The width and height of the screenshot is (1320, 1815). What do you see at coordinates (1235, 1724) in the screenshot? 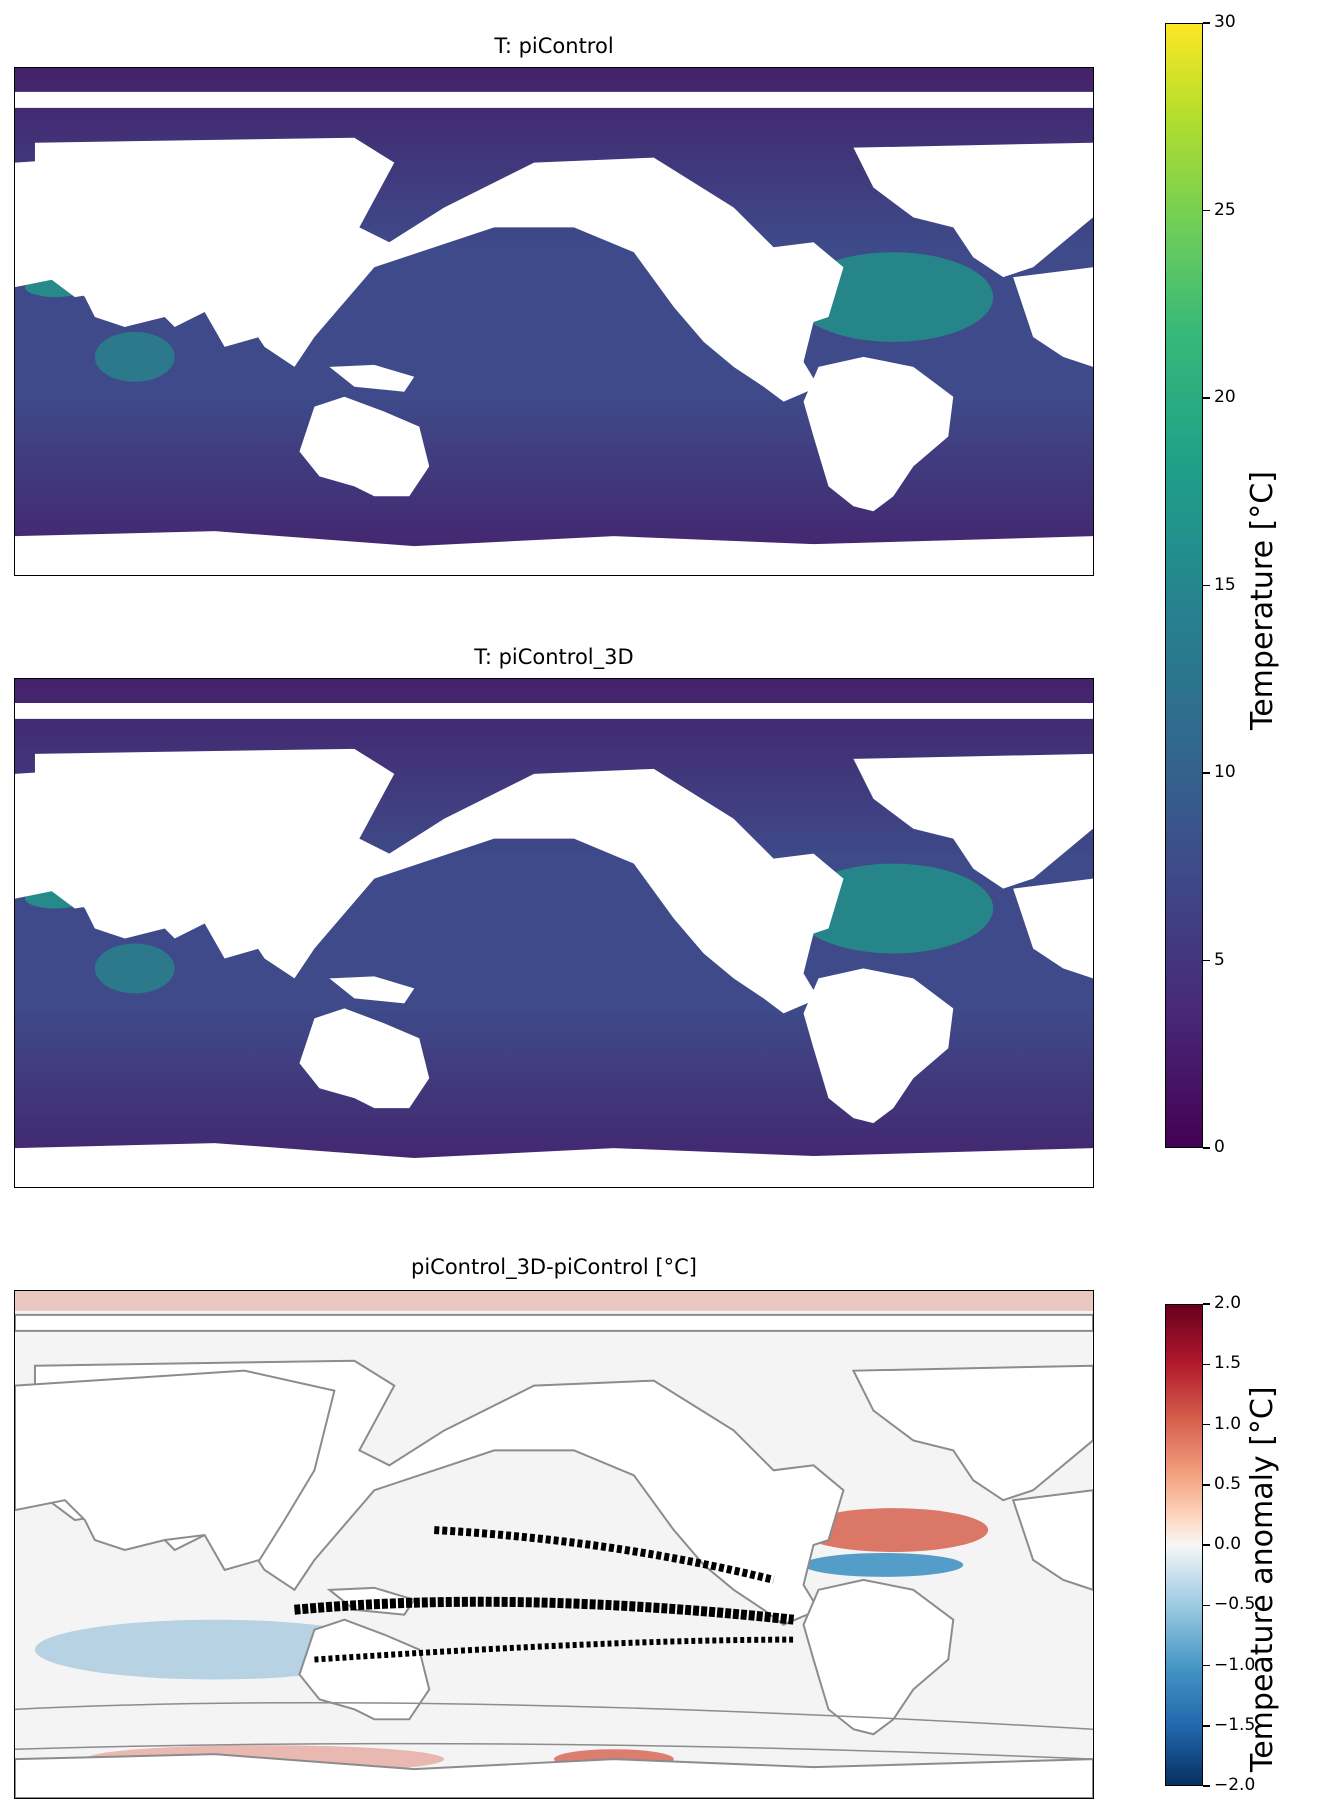
I see `anomaly-colorbar-tick-label: −1.5` at bounding box center [1235, 1724].